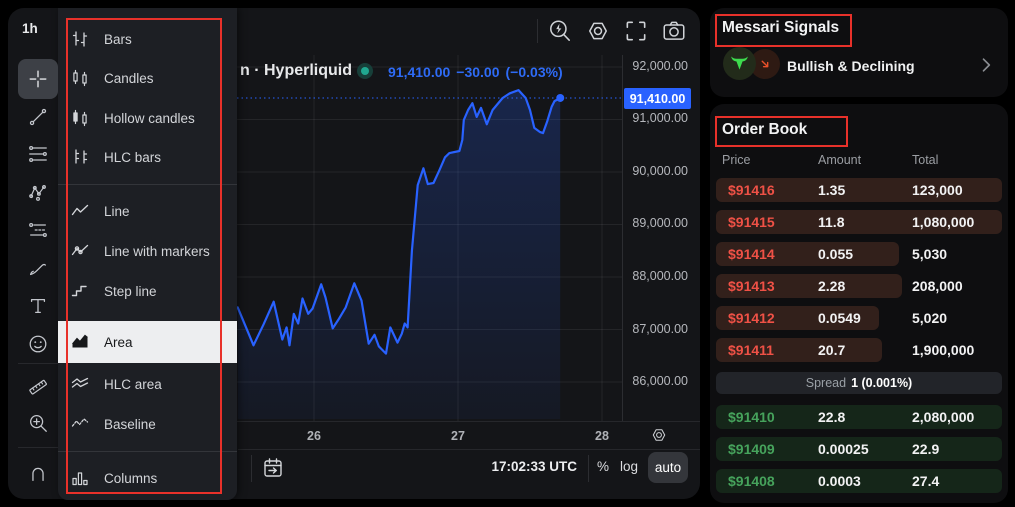  I want to click on fib-retracement-tool, so click(38, 154).